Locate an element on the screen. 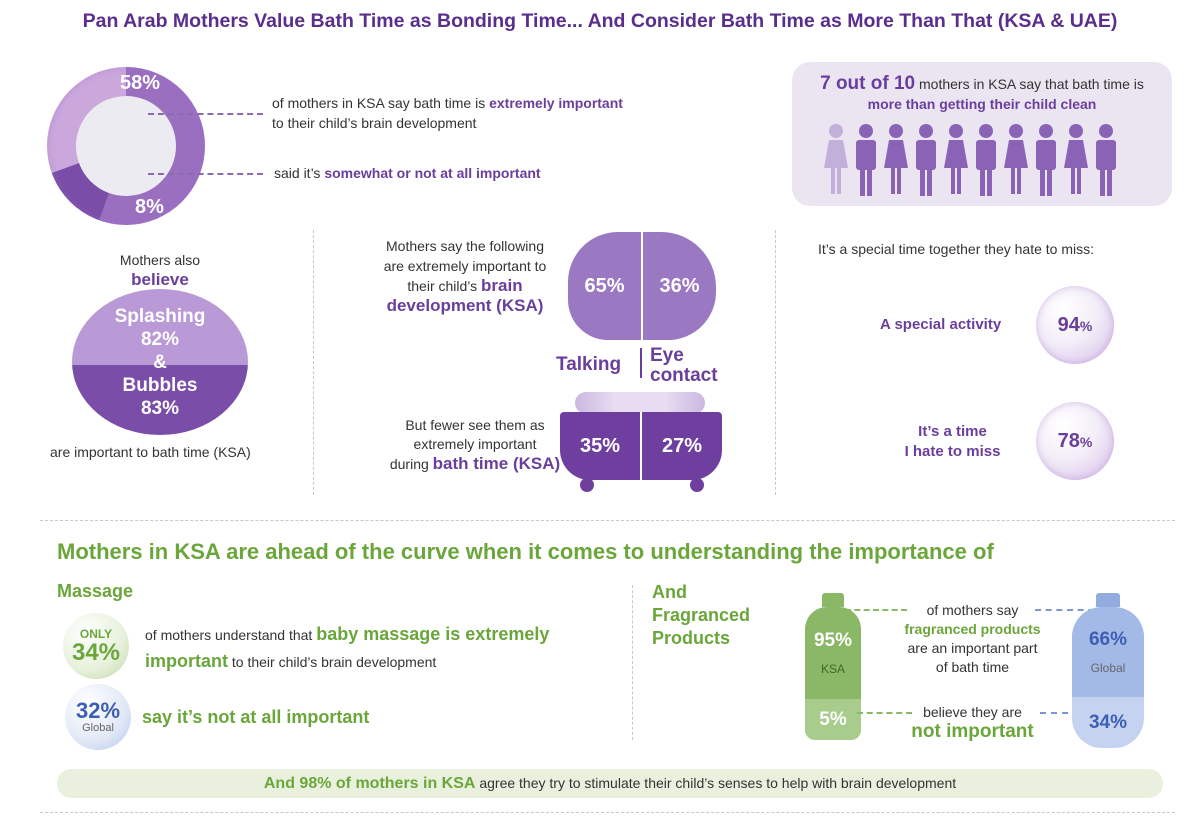 This screenshot has height=819, width=1200. talking-label: Talking is located at coordinates (589, 364).